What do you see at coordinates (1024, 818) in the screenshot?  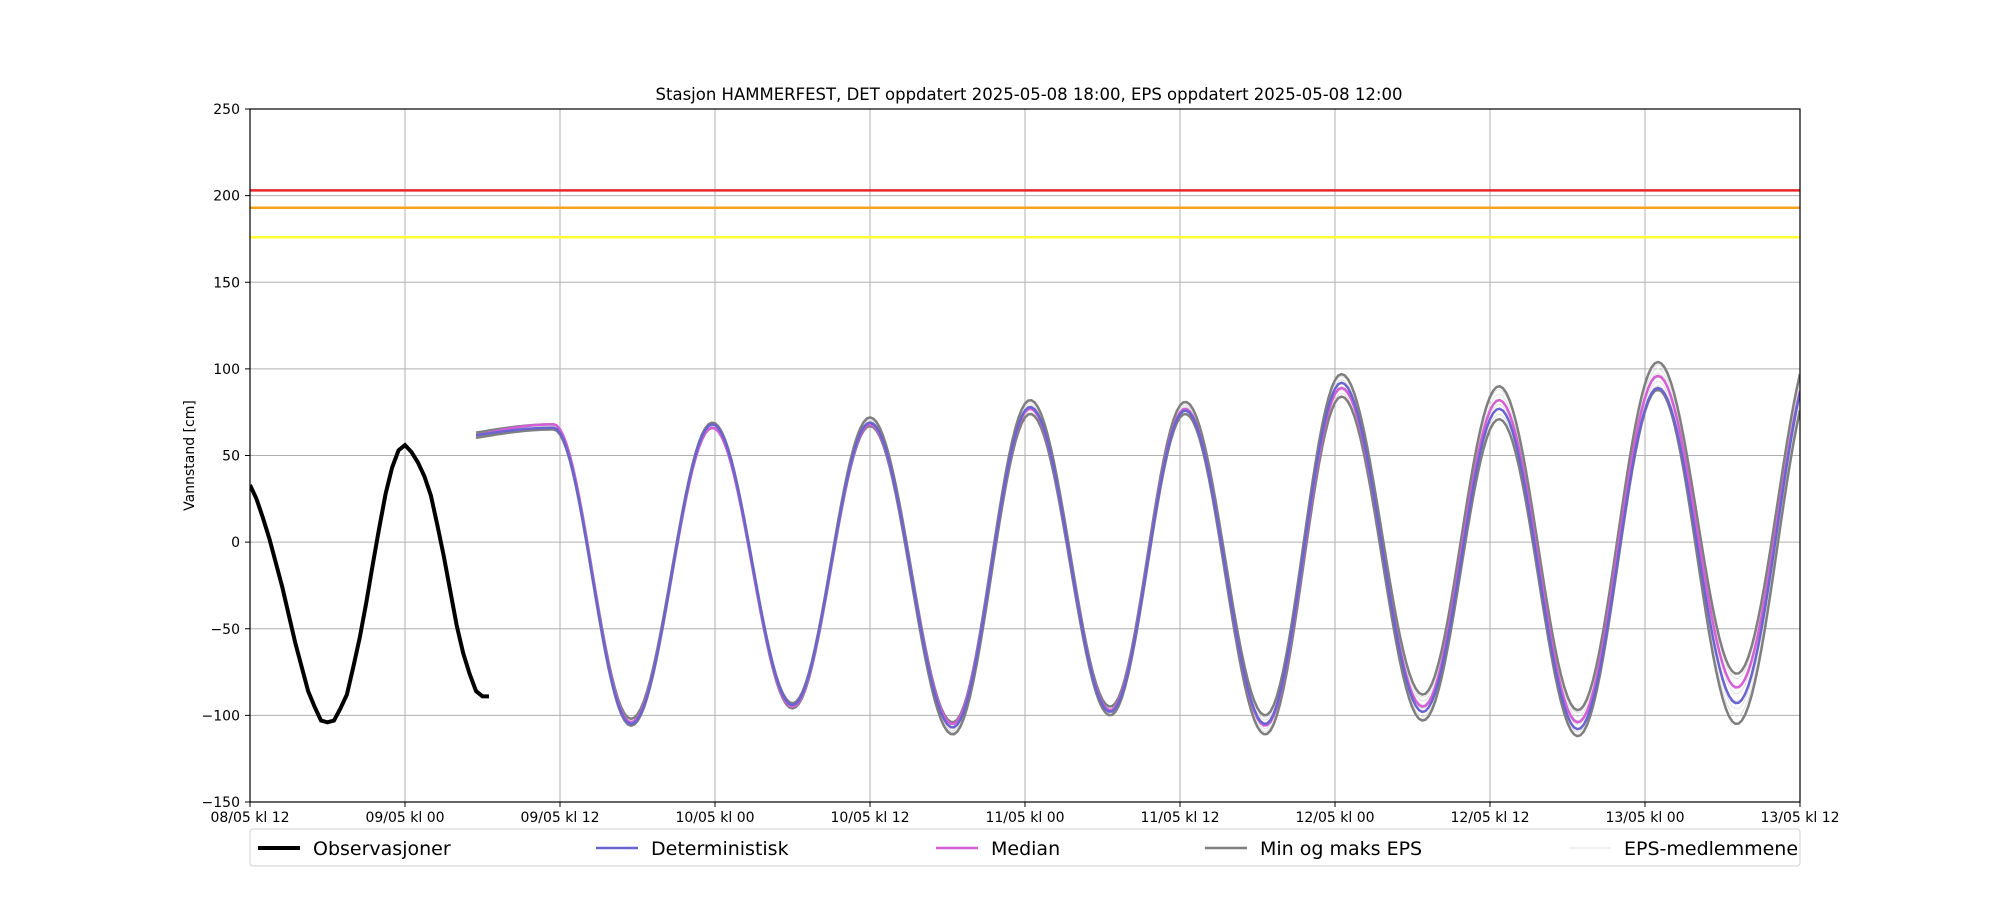 I see `x-tick-label: 11/05 kl 00` at bounding box center [1024, 818].